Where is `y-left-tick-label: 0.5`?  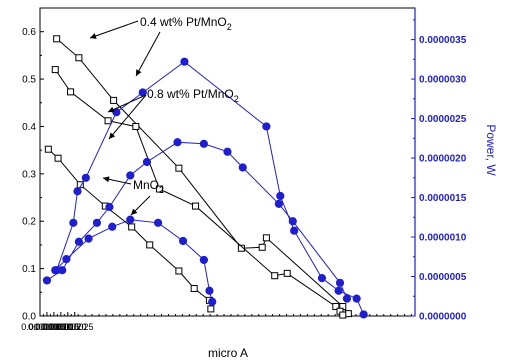 y-left-tick-label: 0.5 is located at coordinates (29, 80).